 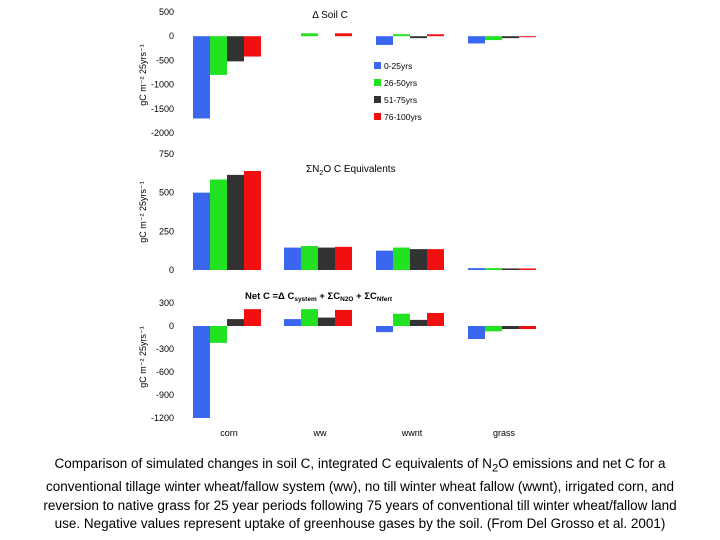 I want to click on legend-swatch-51-75yrs, so click(x=377, y=99).